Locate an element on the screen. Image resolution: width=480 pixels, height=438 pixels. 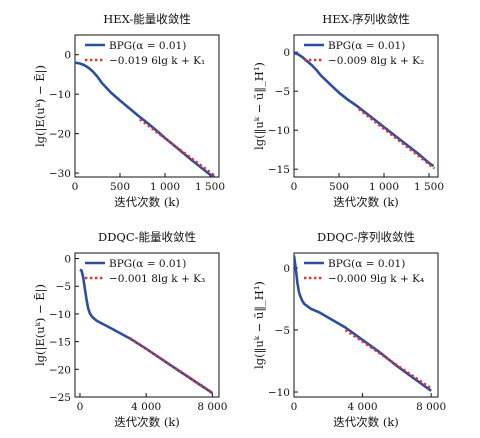
subplot-title: HEX-序列收敛性 is located at coordinates (366, 19).